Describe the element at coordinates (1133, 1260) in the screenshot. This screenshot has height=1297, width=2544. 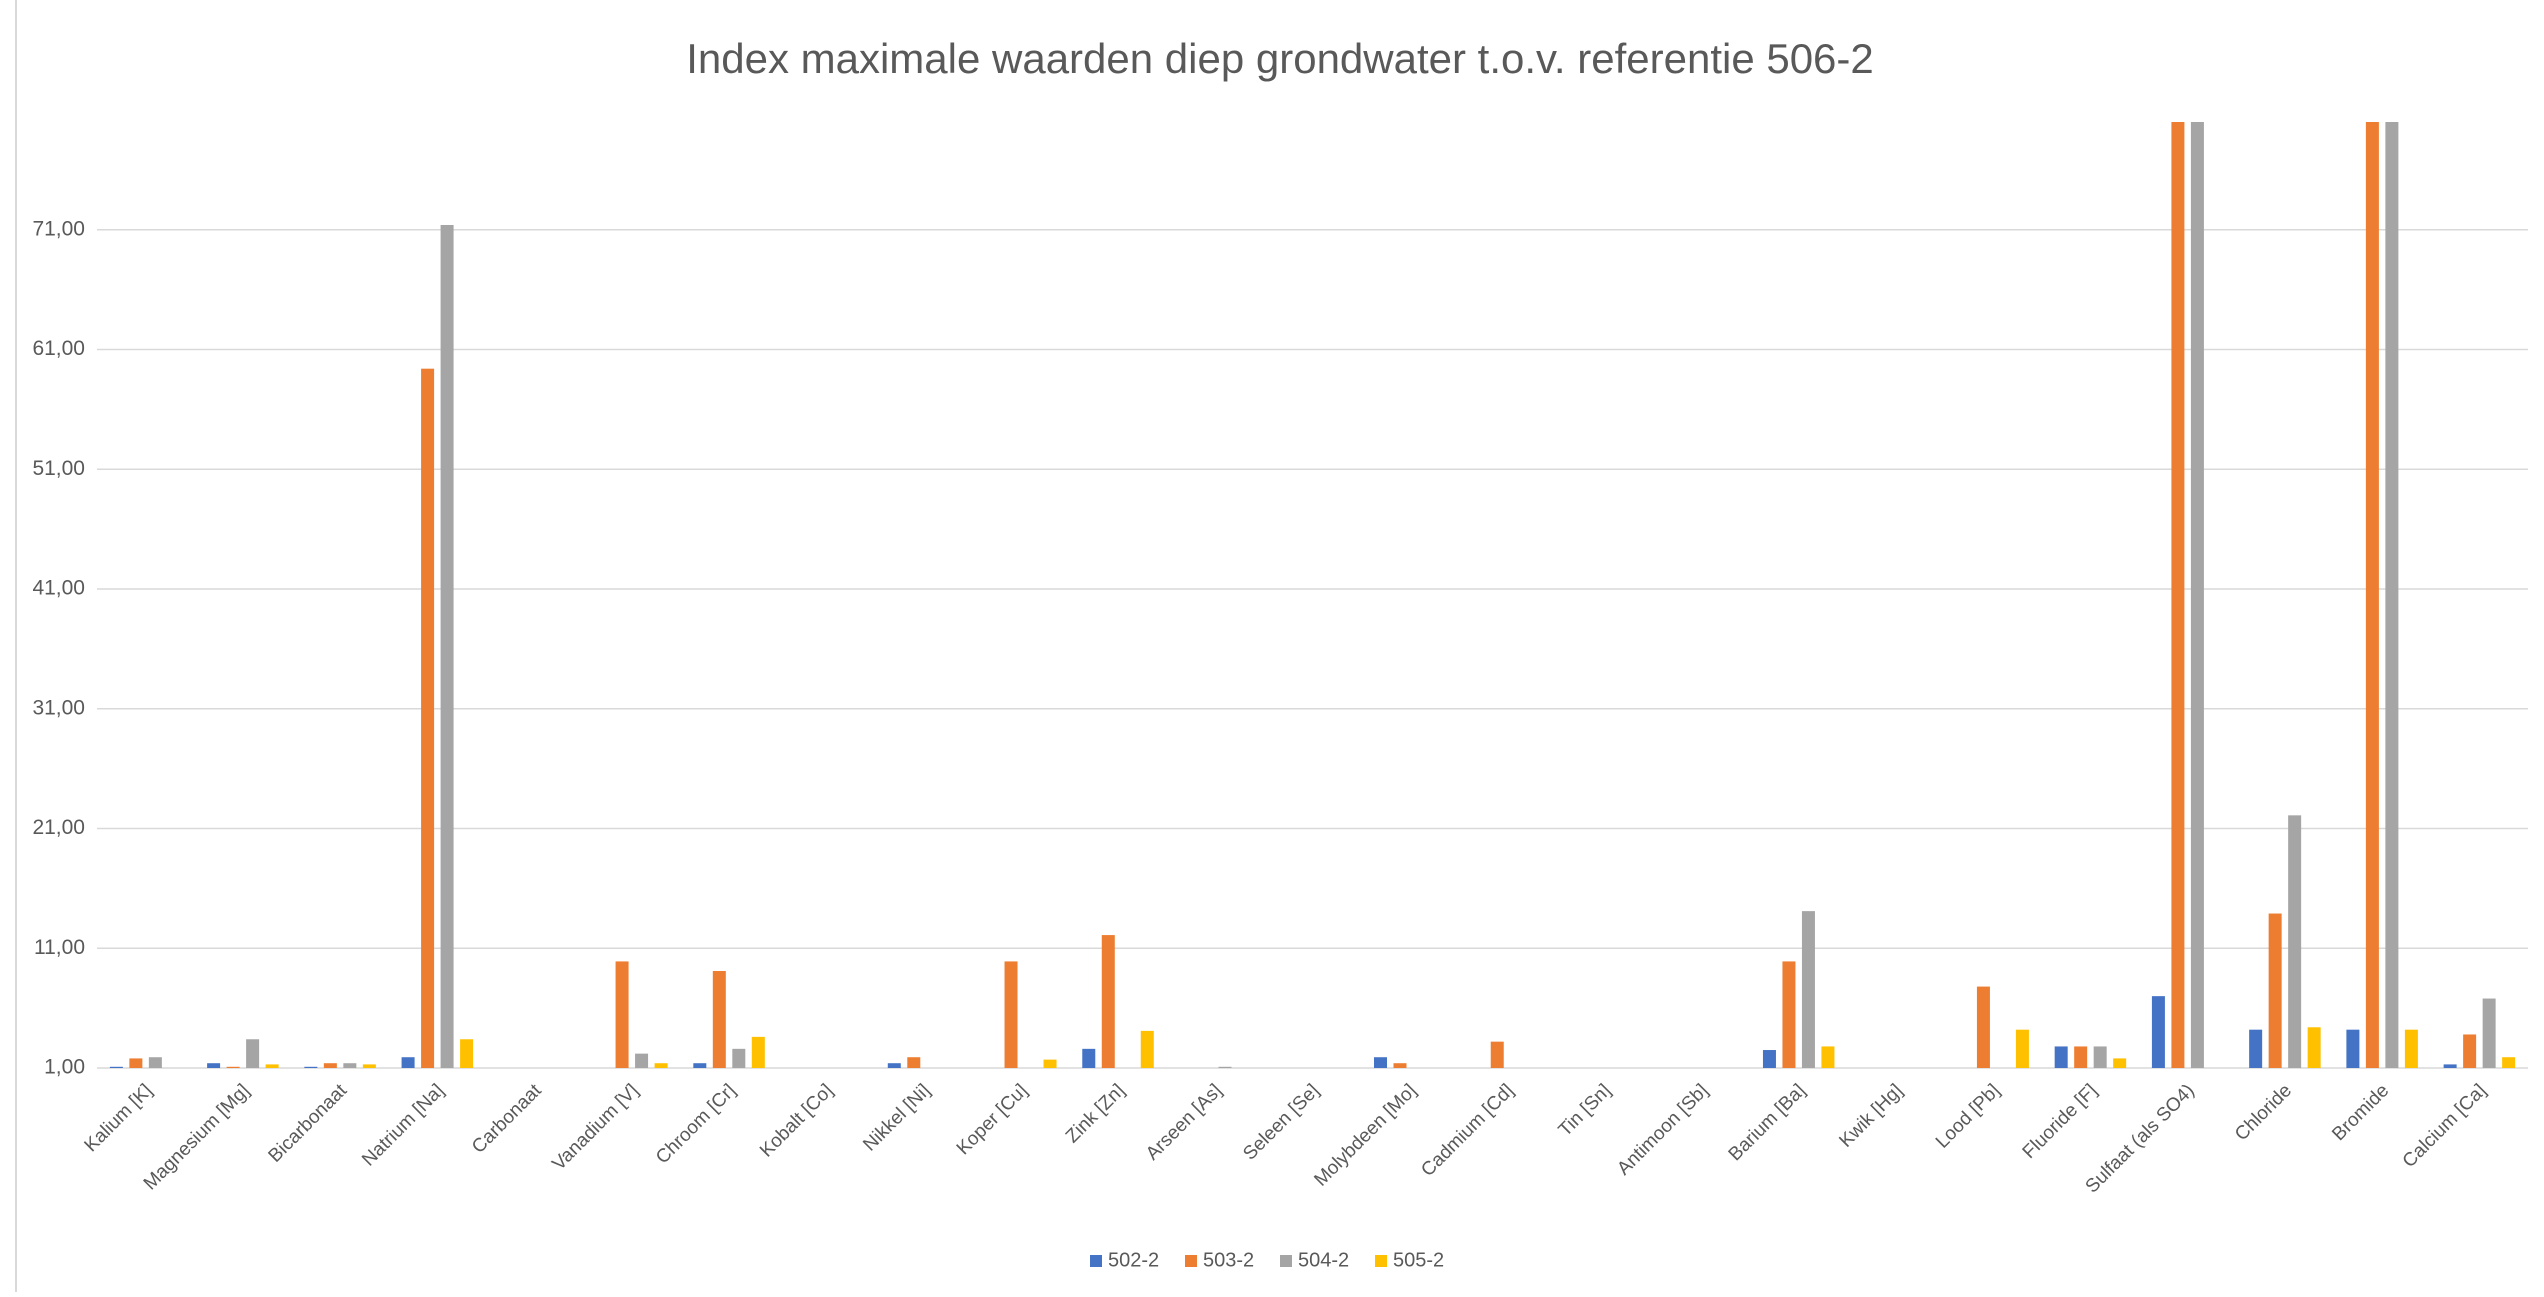
I see `legend-label: 502-2` at that location.